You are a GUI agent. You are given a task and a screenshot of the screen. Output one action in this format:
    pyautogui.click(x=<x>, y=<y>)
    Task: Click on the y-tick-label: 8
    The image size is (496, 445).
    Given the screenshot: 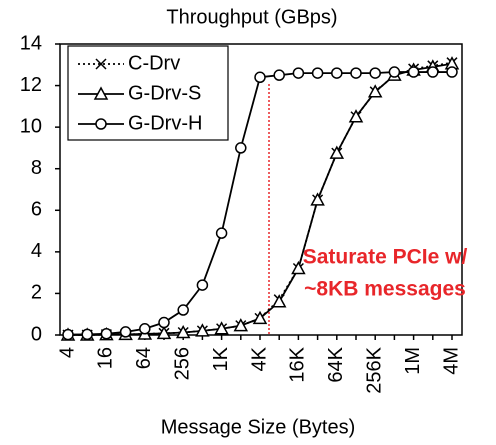 What is the action you would take?
    pyautogui.click(x=36, y=168)
    